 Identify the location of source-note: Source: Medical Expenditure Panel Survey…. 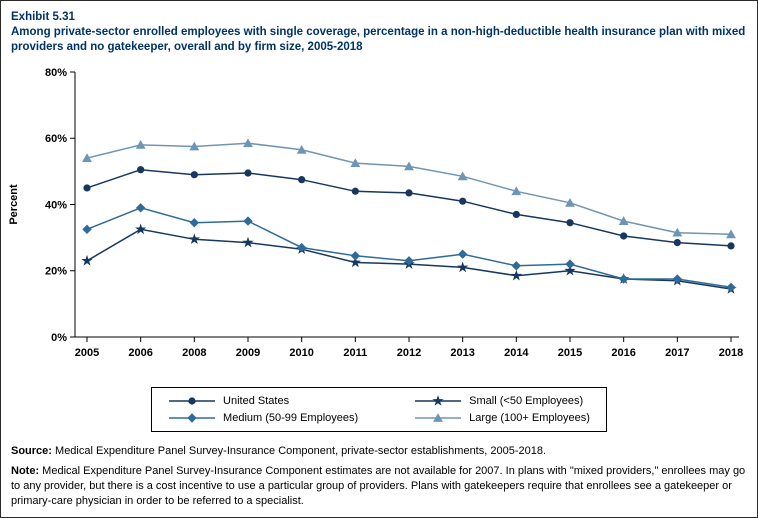
(379, 451).